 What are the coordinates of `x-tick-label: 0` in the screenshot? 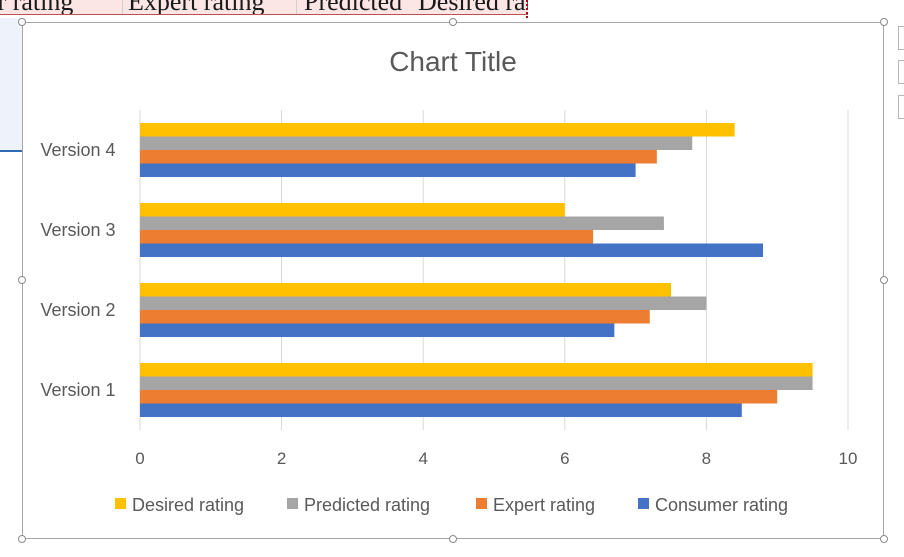 It's located at (139, 458).